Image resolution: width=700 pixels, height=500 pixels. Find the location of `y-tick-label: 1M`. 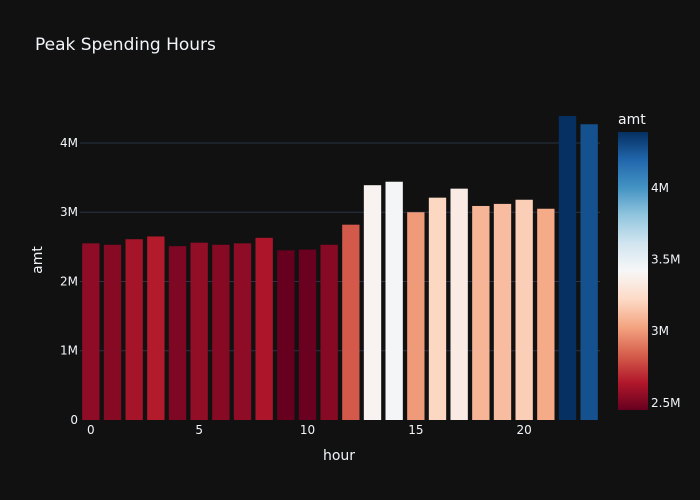

y-tick-label: 1M is located at coordinates (69, 351).